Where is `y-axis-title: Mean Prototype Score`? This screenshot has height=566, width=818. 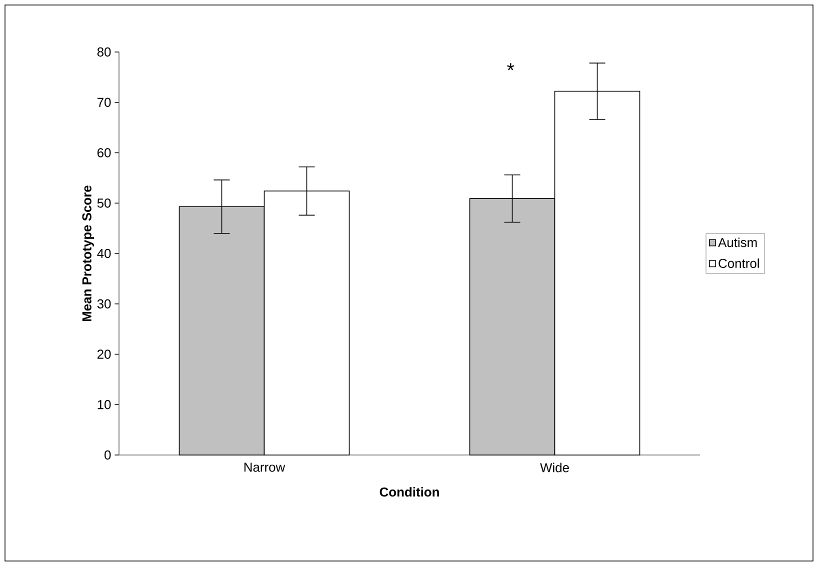
y-axis-title: Mean Prototype Score is located at coordinates (88, 253).